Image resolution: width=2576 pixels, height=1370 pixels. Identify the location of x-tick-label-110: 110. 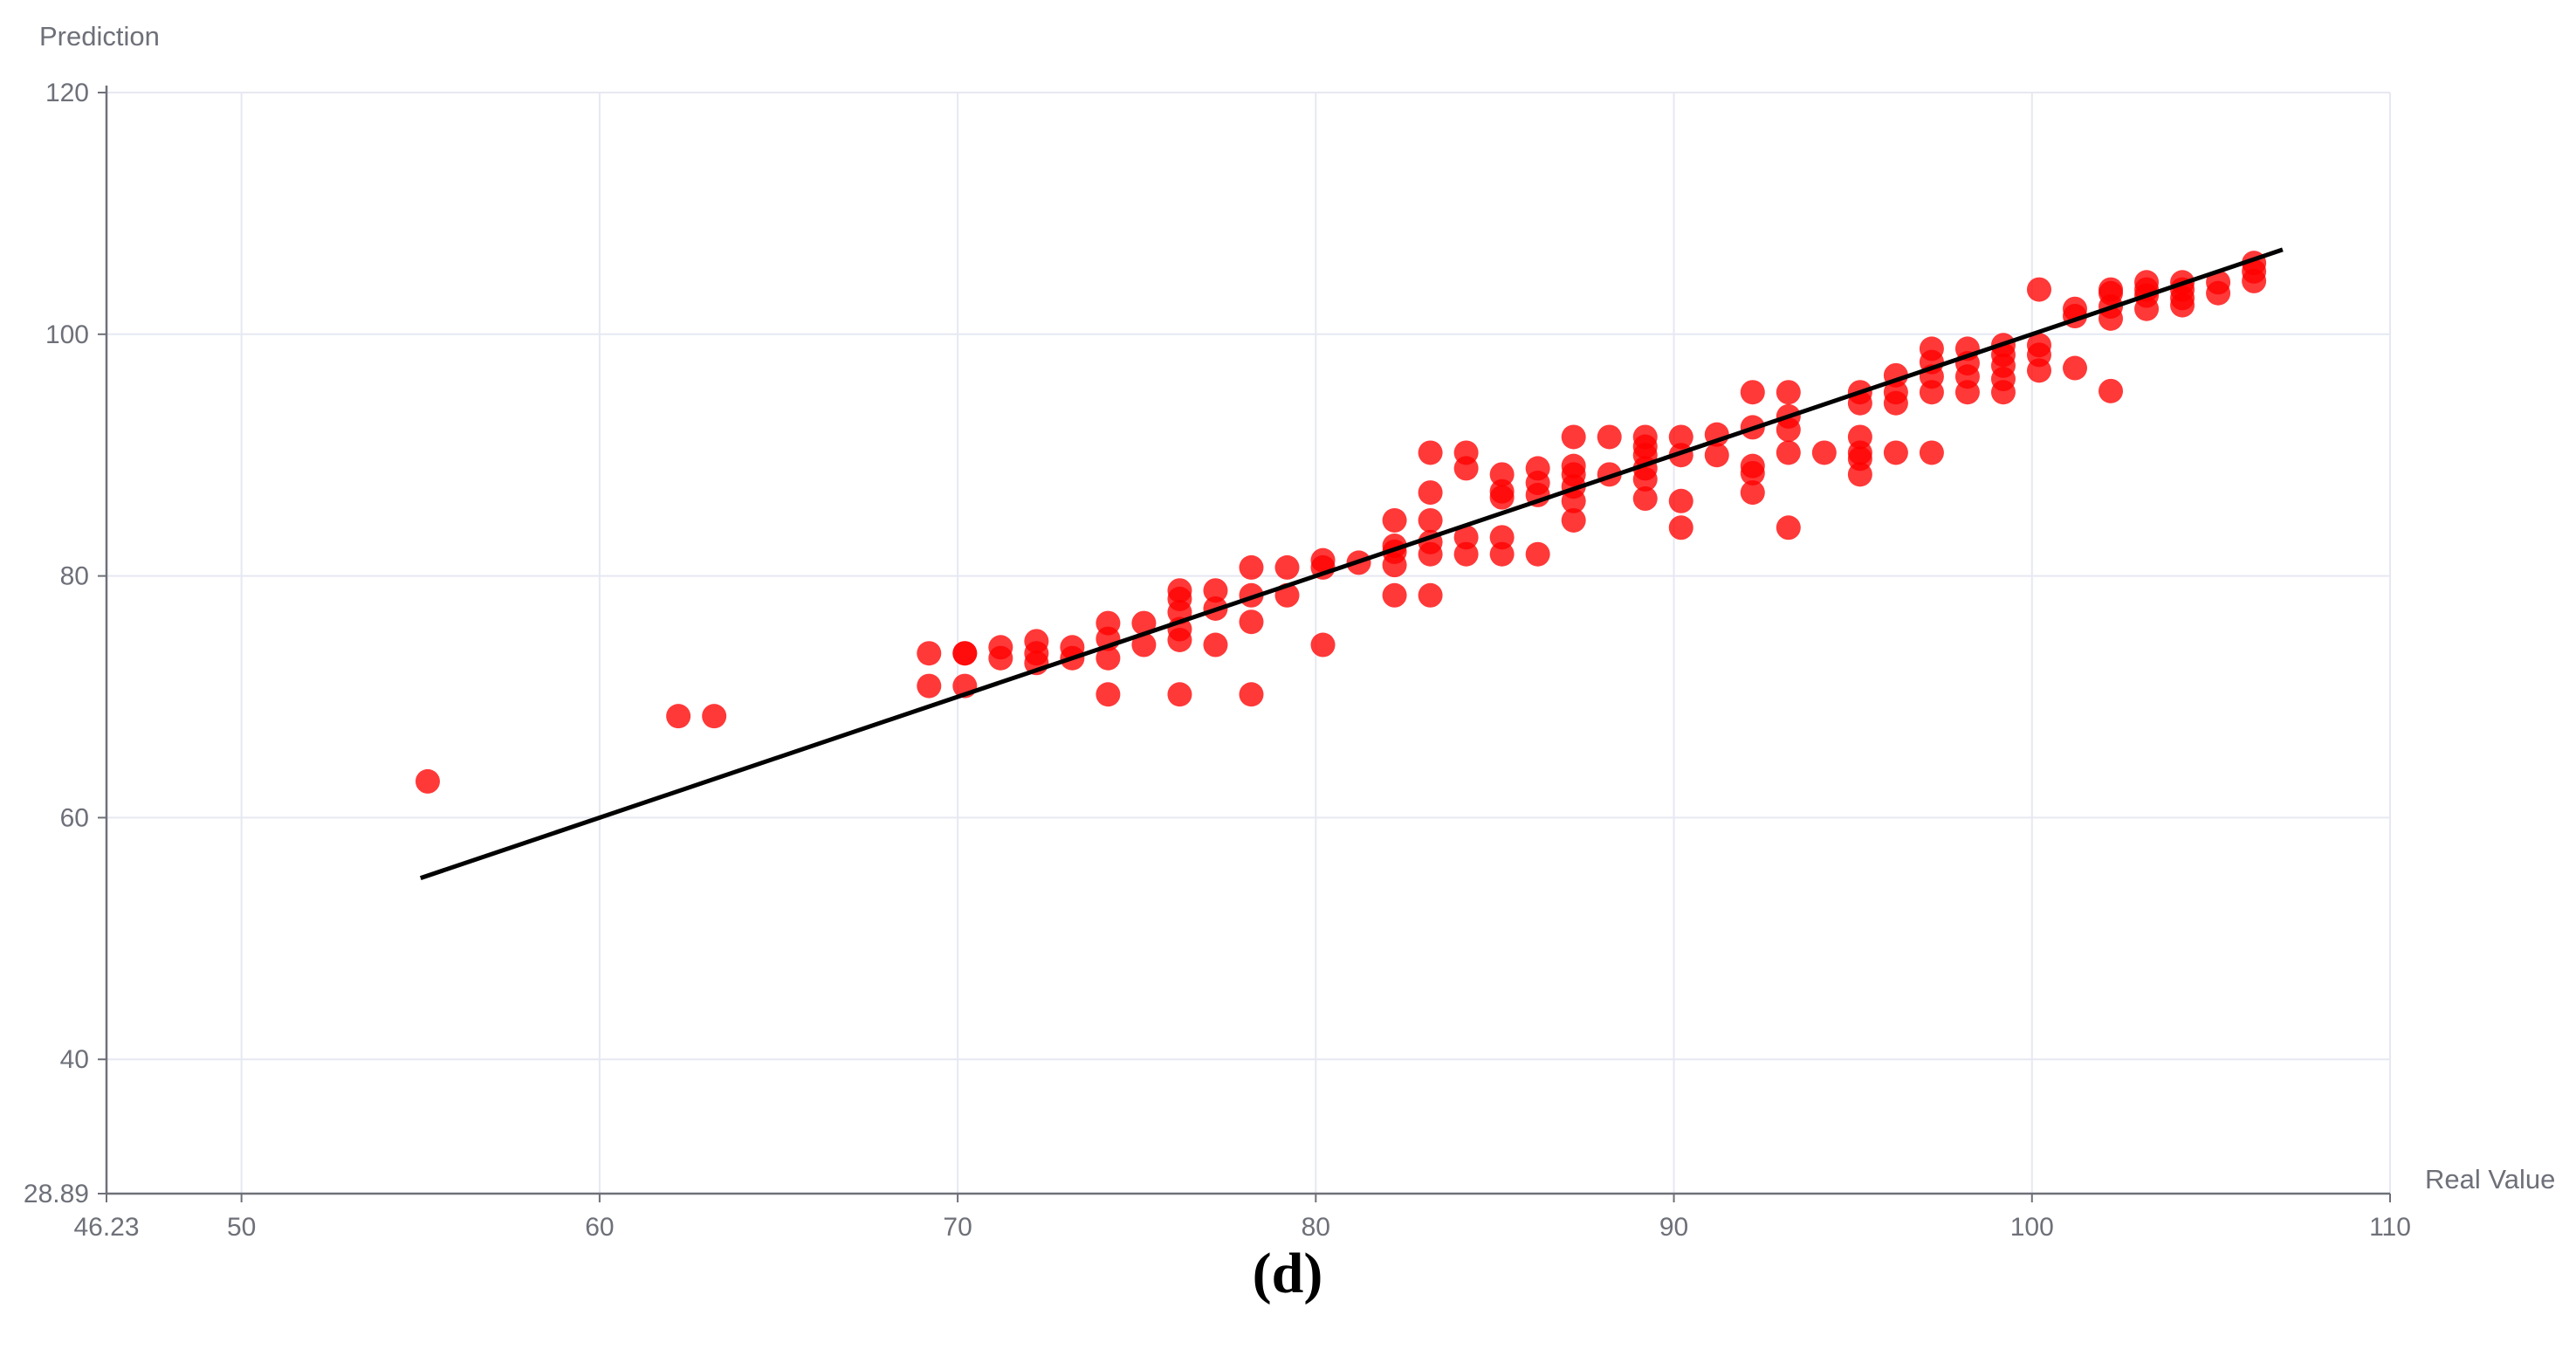
(2390, 1227).